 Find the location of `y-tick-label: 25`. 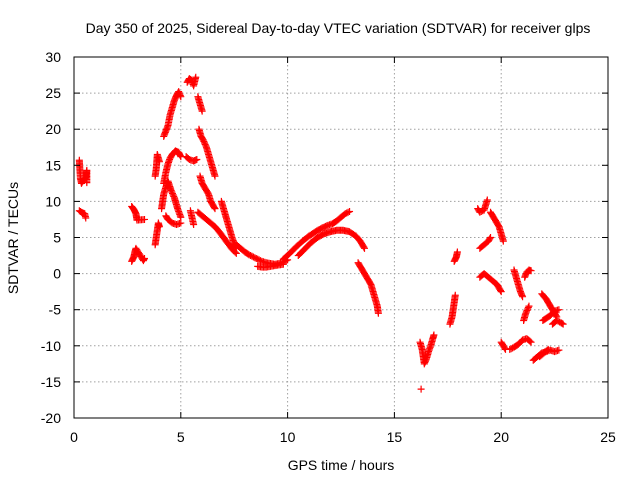

y-tick-label: 25 is located at coordinates (53, 93).